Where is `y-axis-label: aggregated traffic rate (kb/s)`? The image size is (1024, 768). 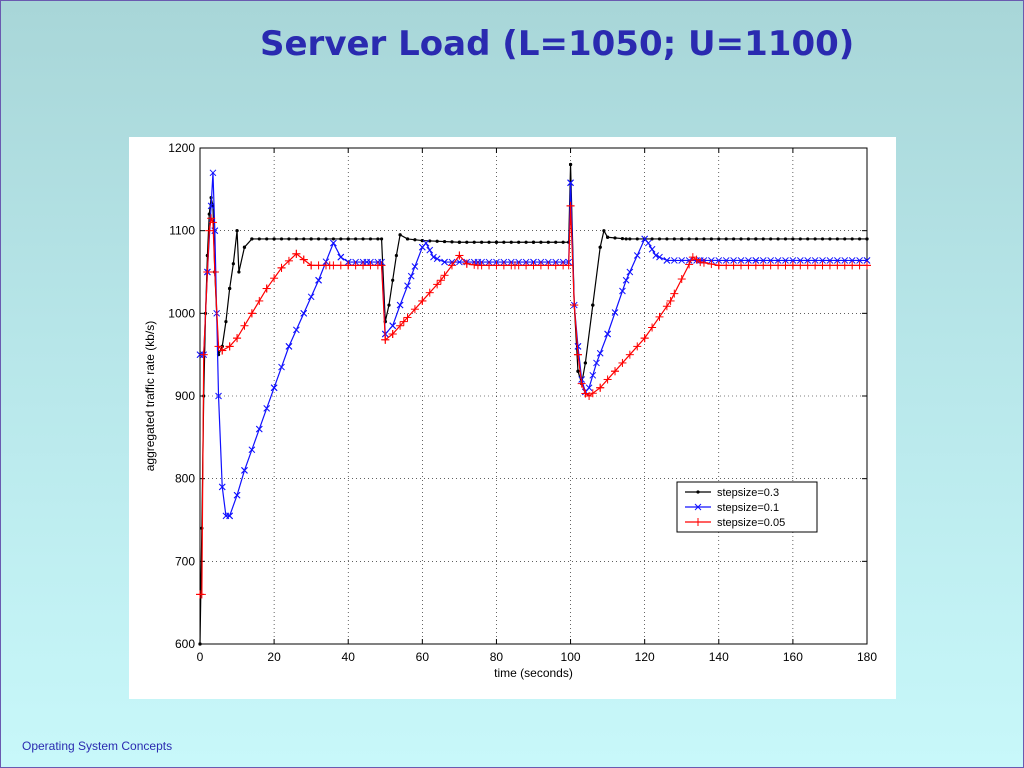
y-axis-label: aggregated traffic rate (kb/s) is located at coordinates (150, 396).